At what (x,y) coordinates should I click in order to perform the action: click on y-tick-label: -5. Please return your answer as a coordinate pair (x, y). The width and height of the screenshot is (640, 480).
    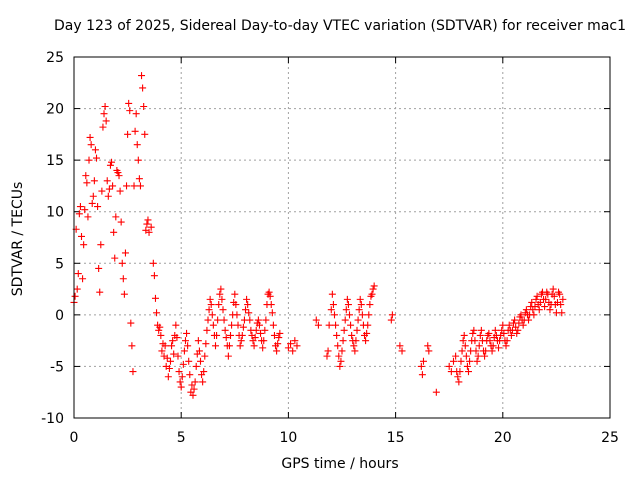
    Looking at the image, I should click on (57, 367).